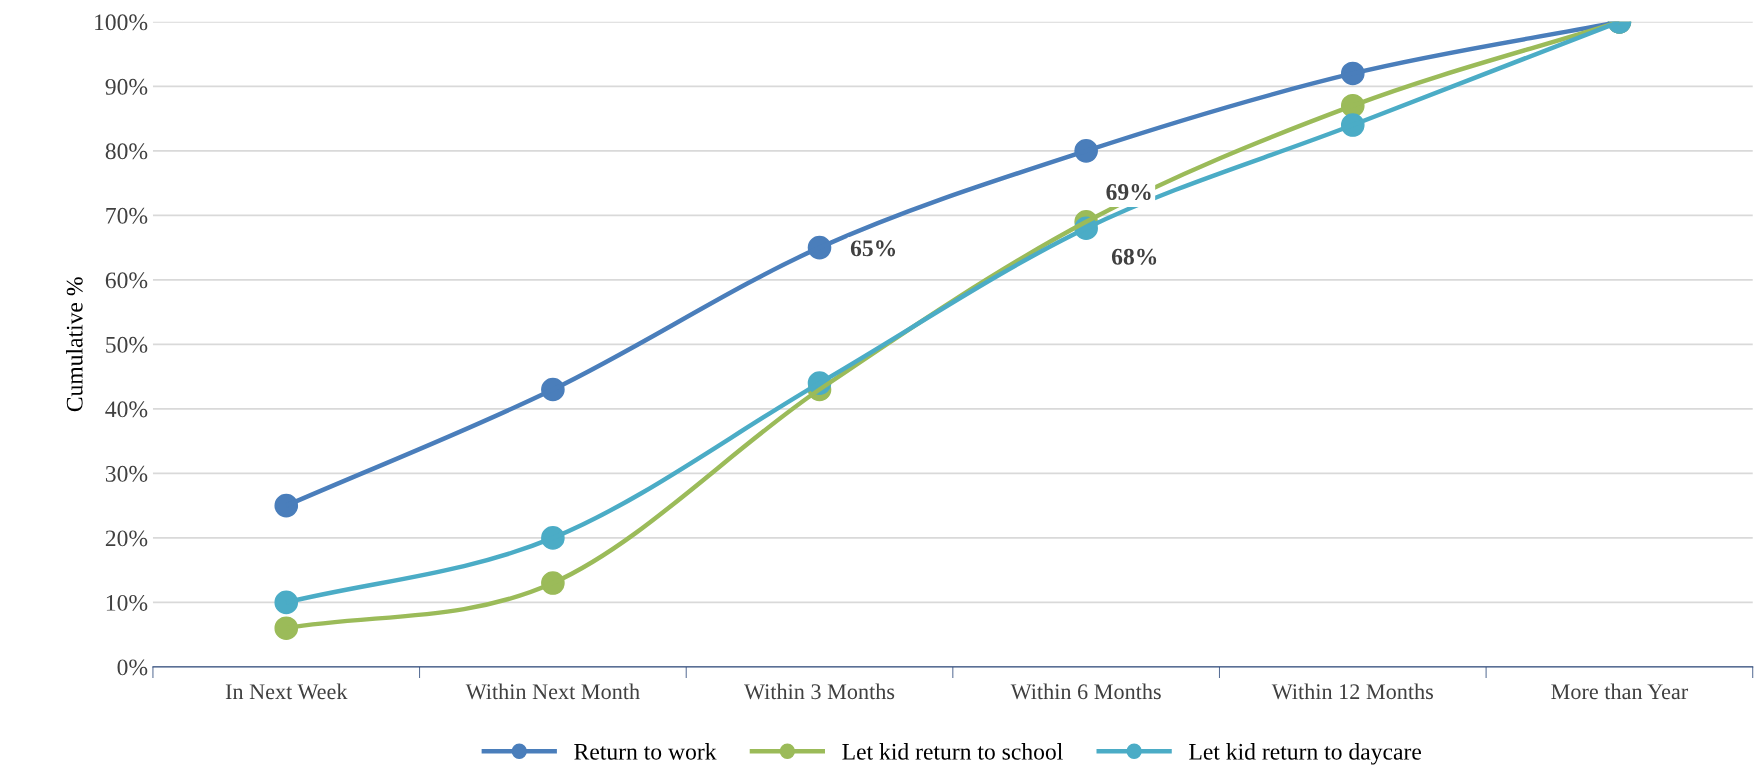 This screenshot has width=1758, height=780. What do you see at coordinates (1128, 192) in the screenshot?
I see `data-label: 69%` at bounding box center [1128, 192].